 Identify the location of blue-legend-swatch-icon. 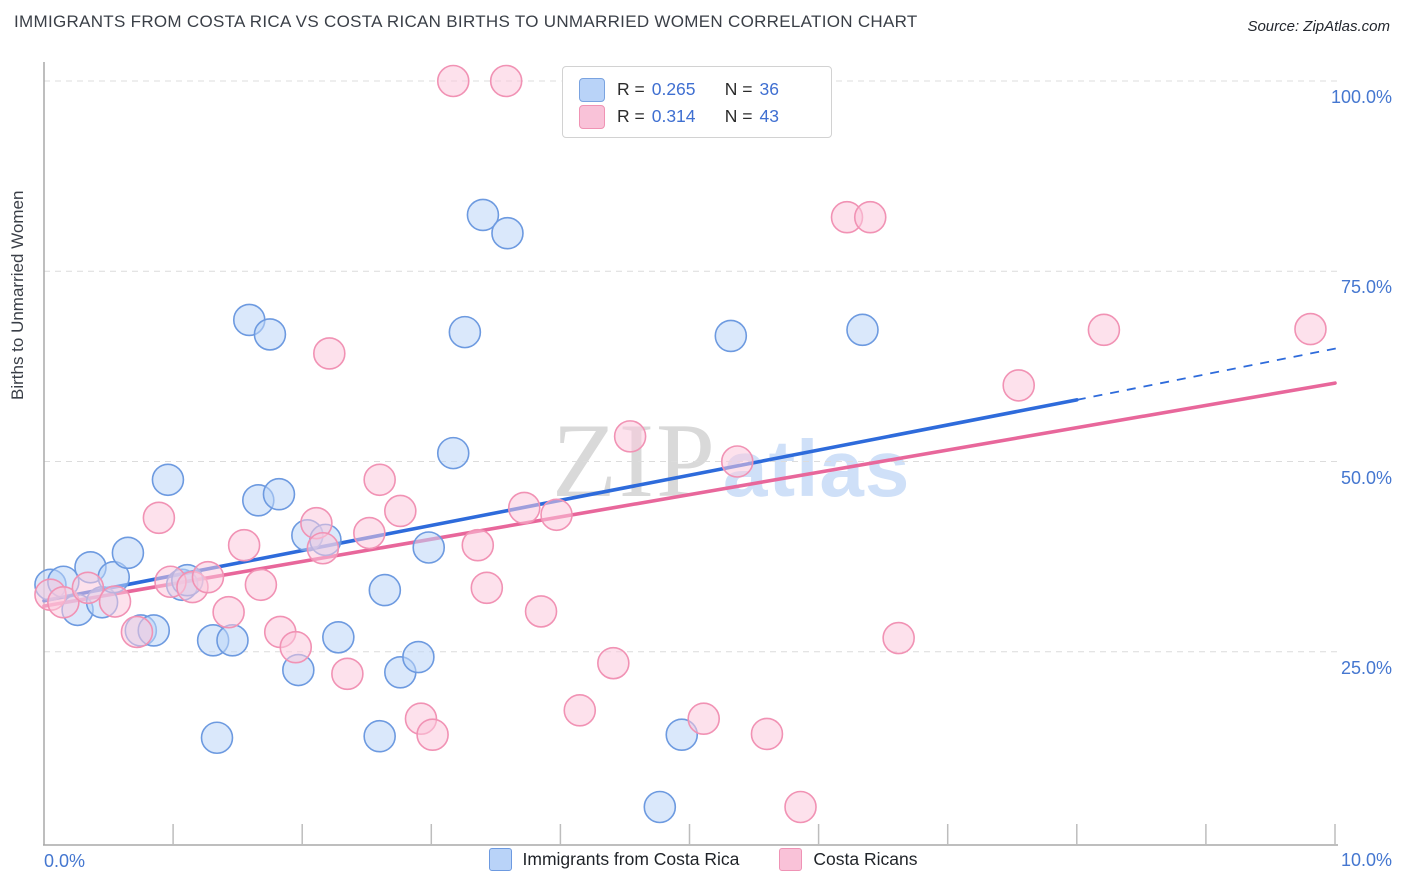
(592, 89).